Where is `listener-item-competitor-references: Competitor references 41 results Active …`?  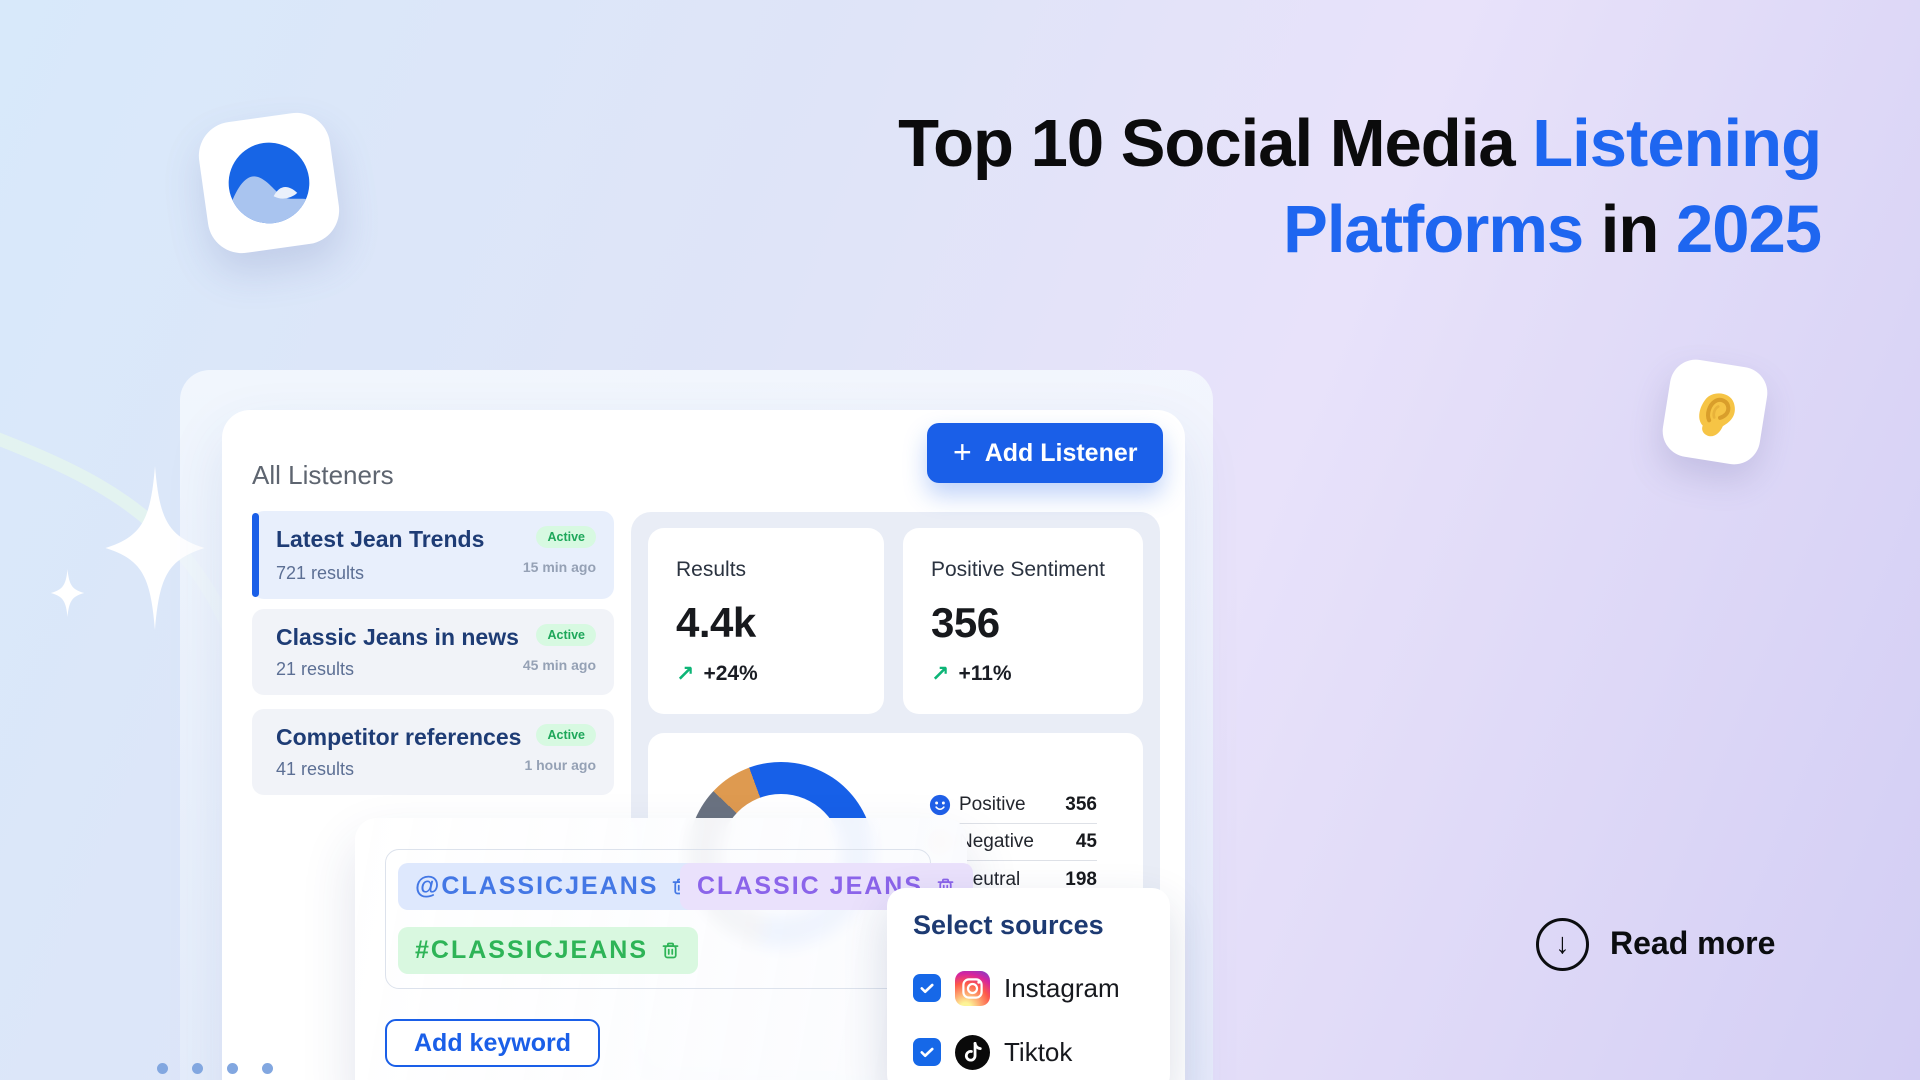 listener-item-competitor-references: Competitor references 41 results Active … is located at coordinates (433, 752).